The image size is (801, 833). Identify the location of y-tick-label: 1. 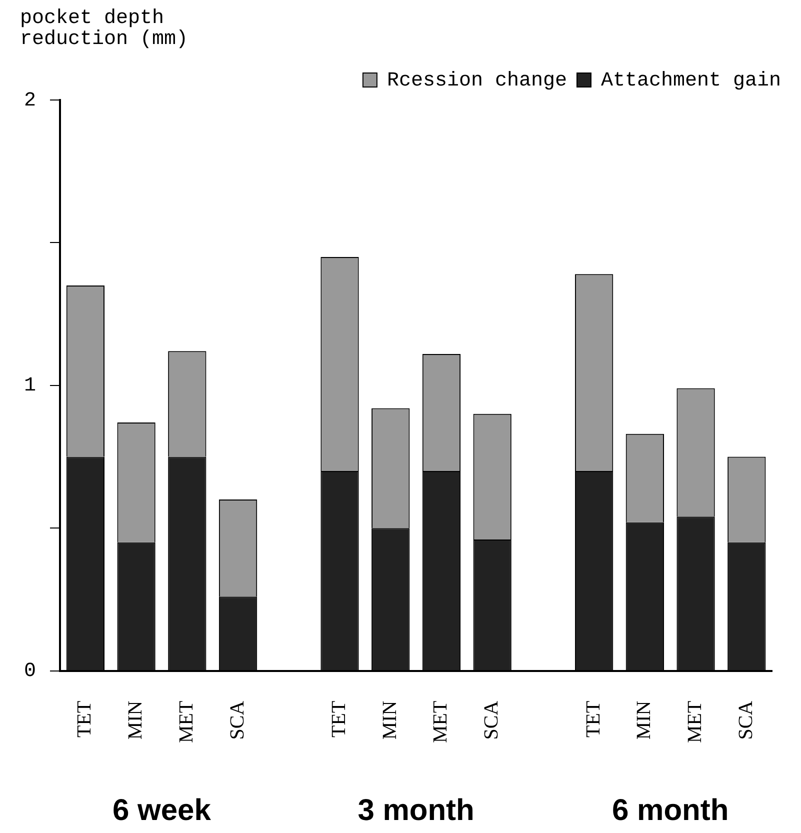
(30, 386).